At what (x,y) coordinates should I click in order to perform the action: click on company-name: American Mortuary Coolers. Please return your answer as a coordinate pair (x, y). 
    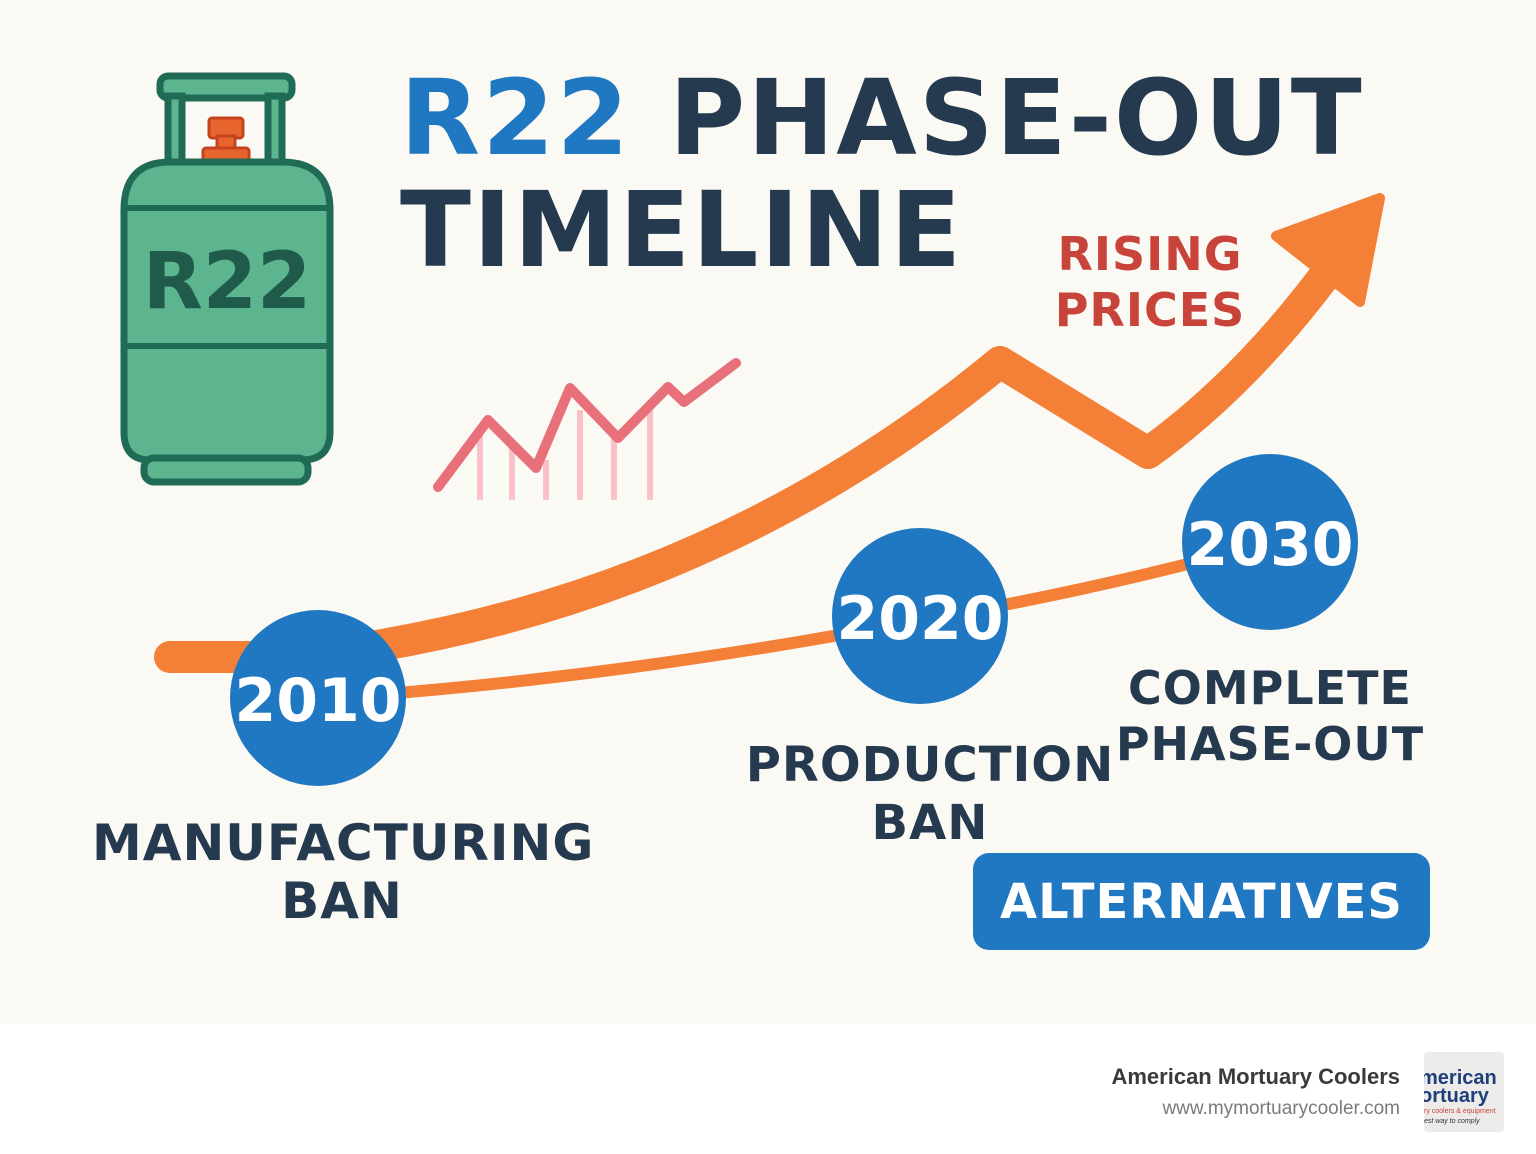
    Looking at the image, I should click on (1255, 1076).